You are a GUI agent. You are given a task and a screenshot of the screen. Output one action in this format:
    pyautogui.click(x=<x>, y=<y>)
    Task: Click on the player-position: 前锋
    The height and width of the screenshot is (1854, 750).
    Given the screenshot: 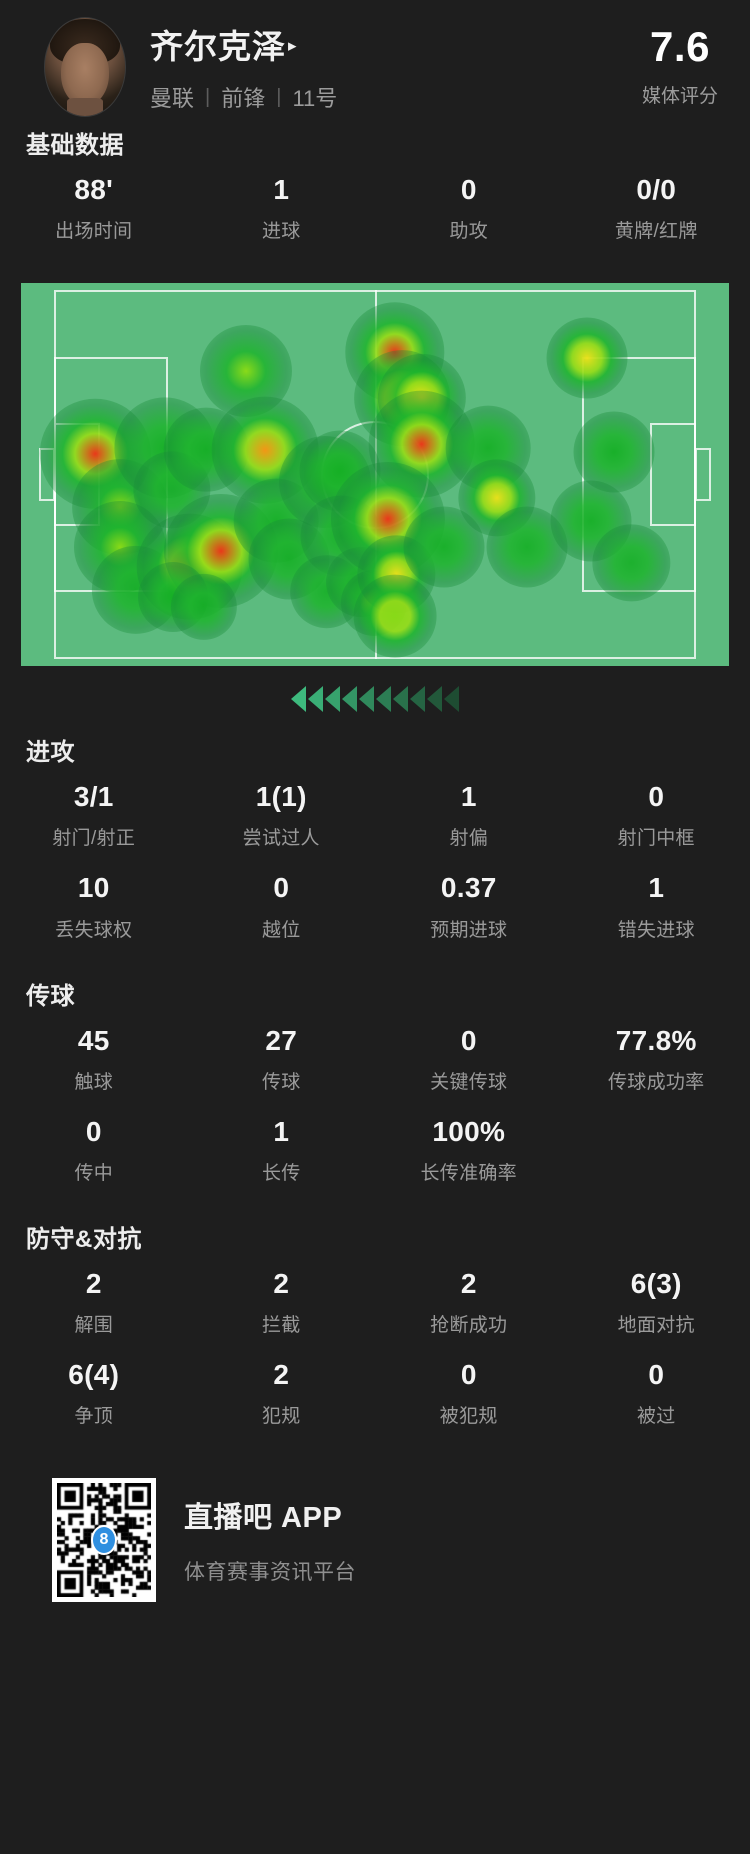 What is the action you would take?
    pyautogui.click(x=243, y=98)
    